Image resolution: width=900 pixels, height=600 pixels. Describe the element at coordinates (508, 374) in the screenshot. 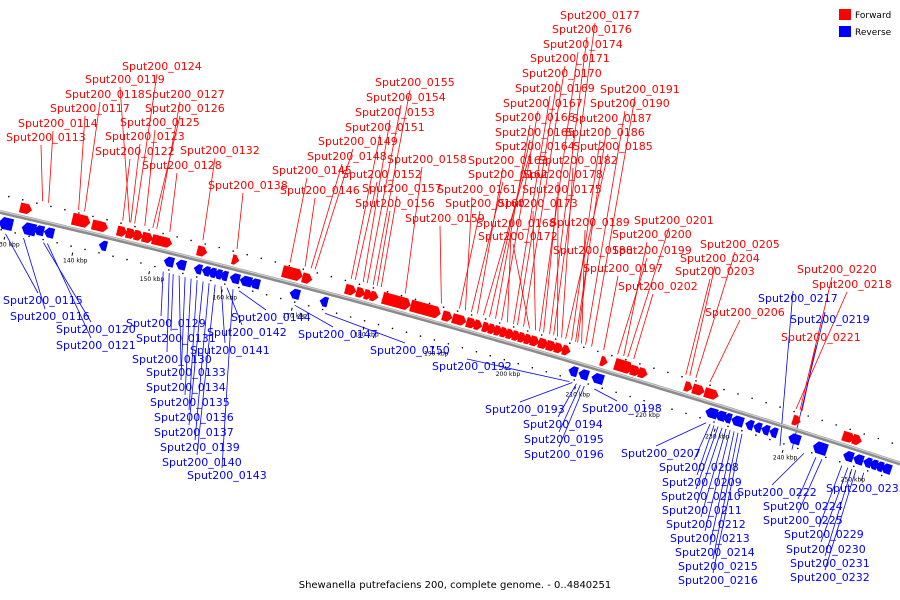

I see `kbp-tick-label: 200 kbp` at that location.